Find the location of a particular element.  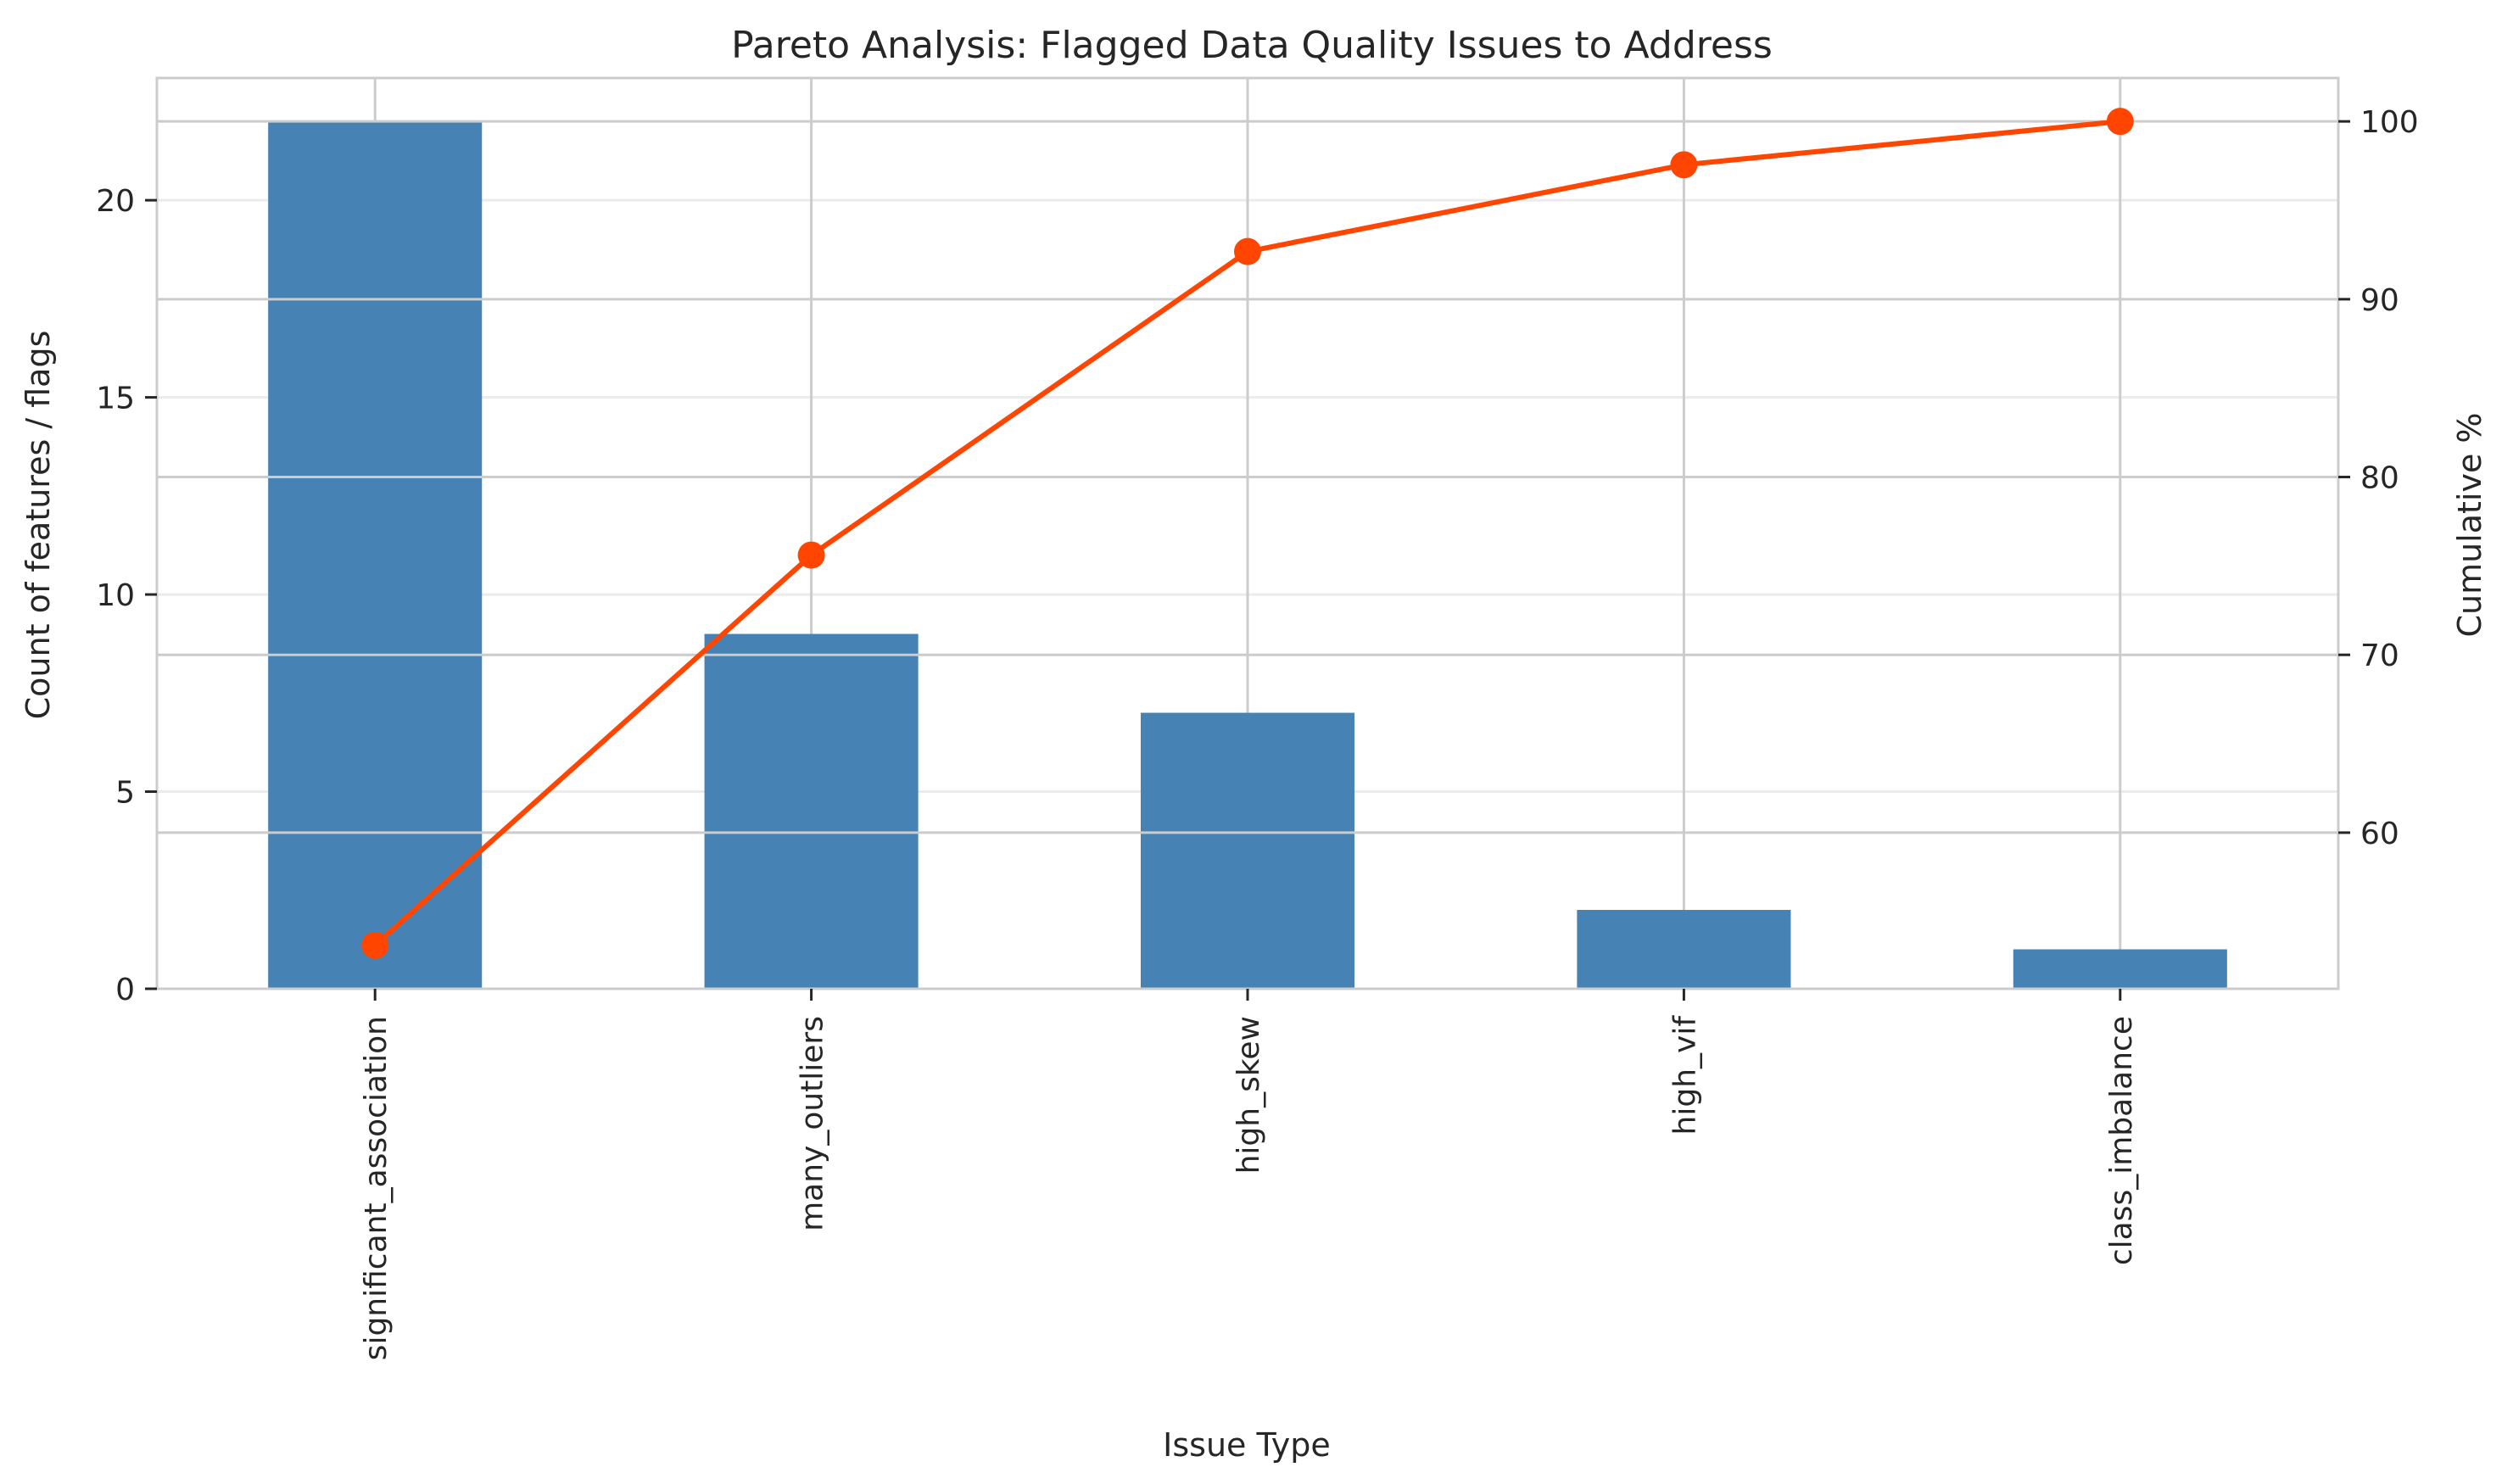

cumulative-point-significant_association is located at coordinates (375, 945).